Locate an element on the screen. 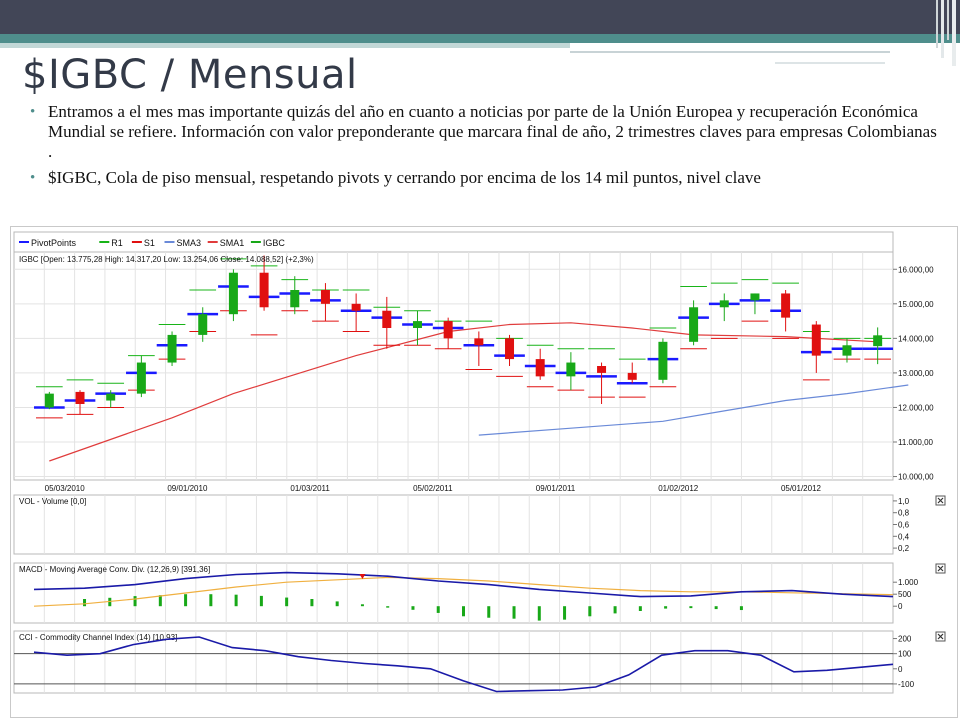  y-tick-label: 11.000,00 is located at coordinates (916, 442).